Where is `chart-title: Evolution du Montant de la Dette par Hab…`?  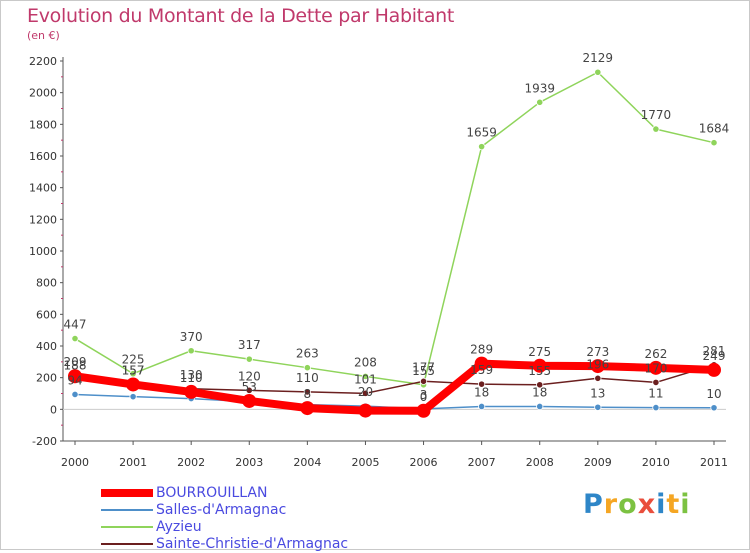 chart-title: Evolution du Montant de la Dette par Hab… is located at coordinates (241, 16).